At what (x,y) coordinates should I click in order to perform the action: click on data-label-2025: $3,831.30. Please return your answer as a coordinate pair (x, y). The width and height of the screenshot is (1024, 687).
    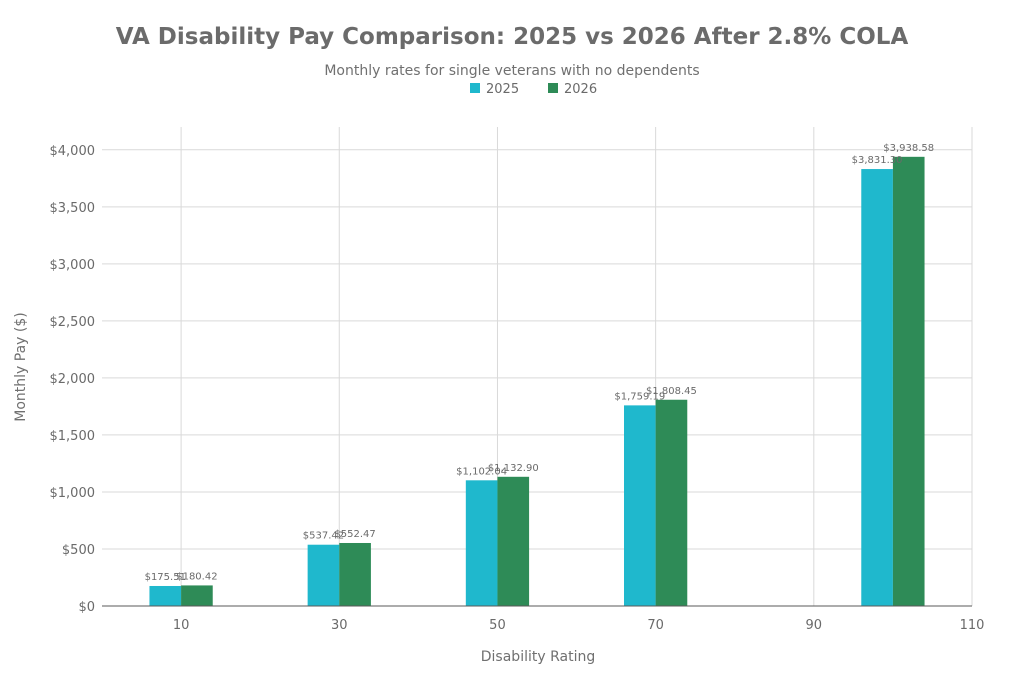
    Looking at the image, I should click on (877, 160).